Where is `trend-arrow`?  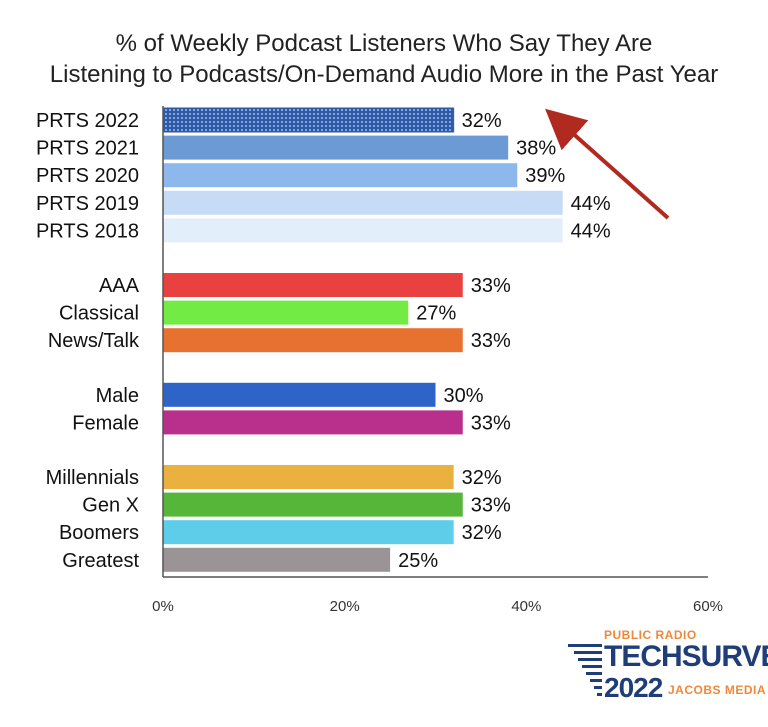
trend-arrow is located at coordinates (607, 164).